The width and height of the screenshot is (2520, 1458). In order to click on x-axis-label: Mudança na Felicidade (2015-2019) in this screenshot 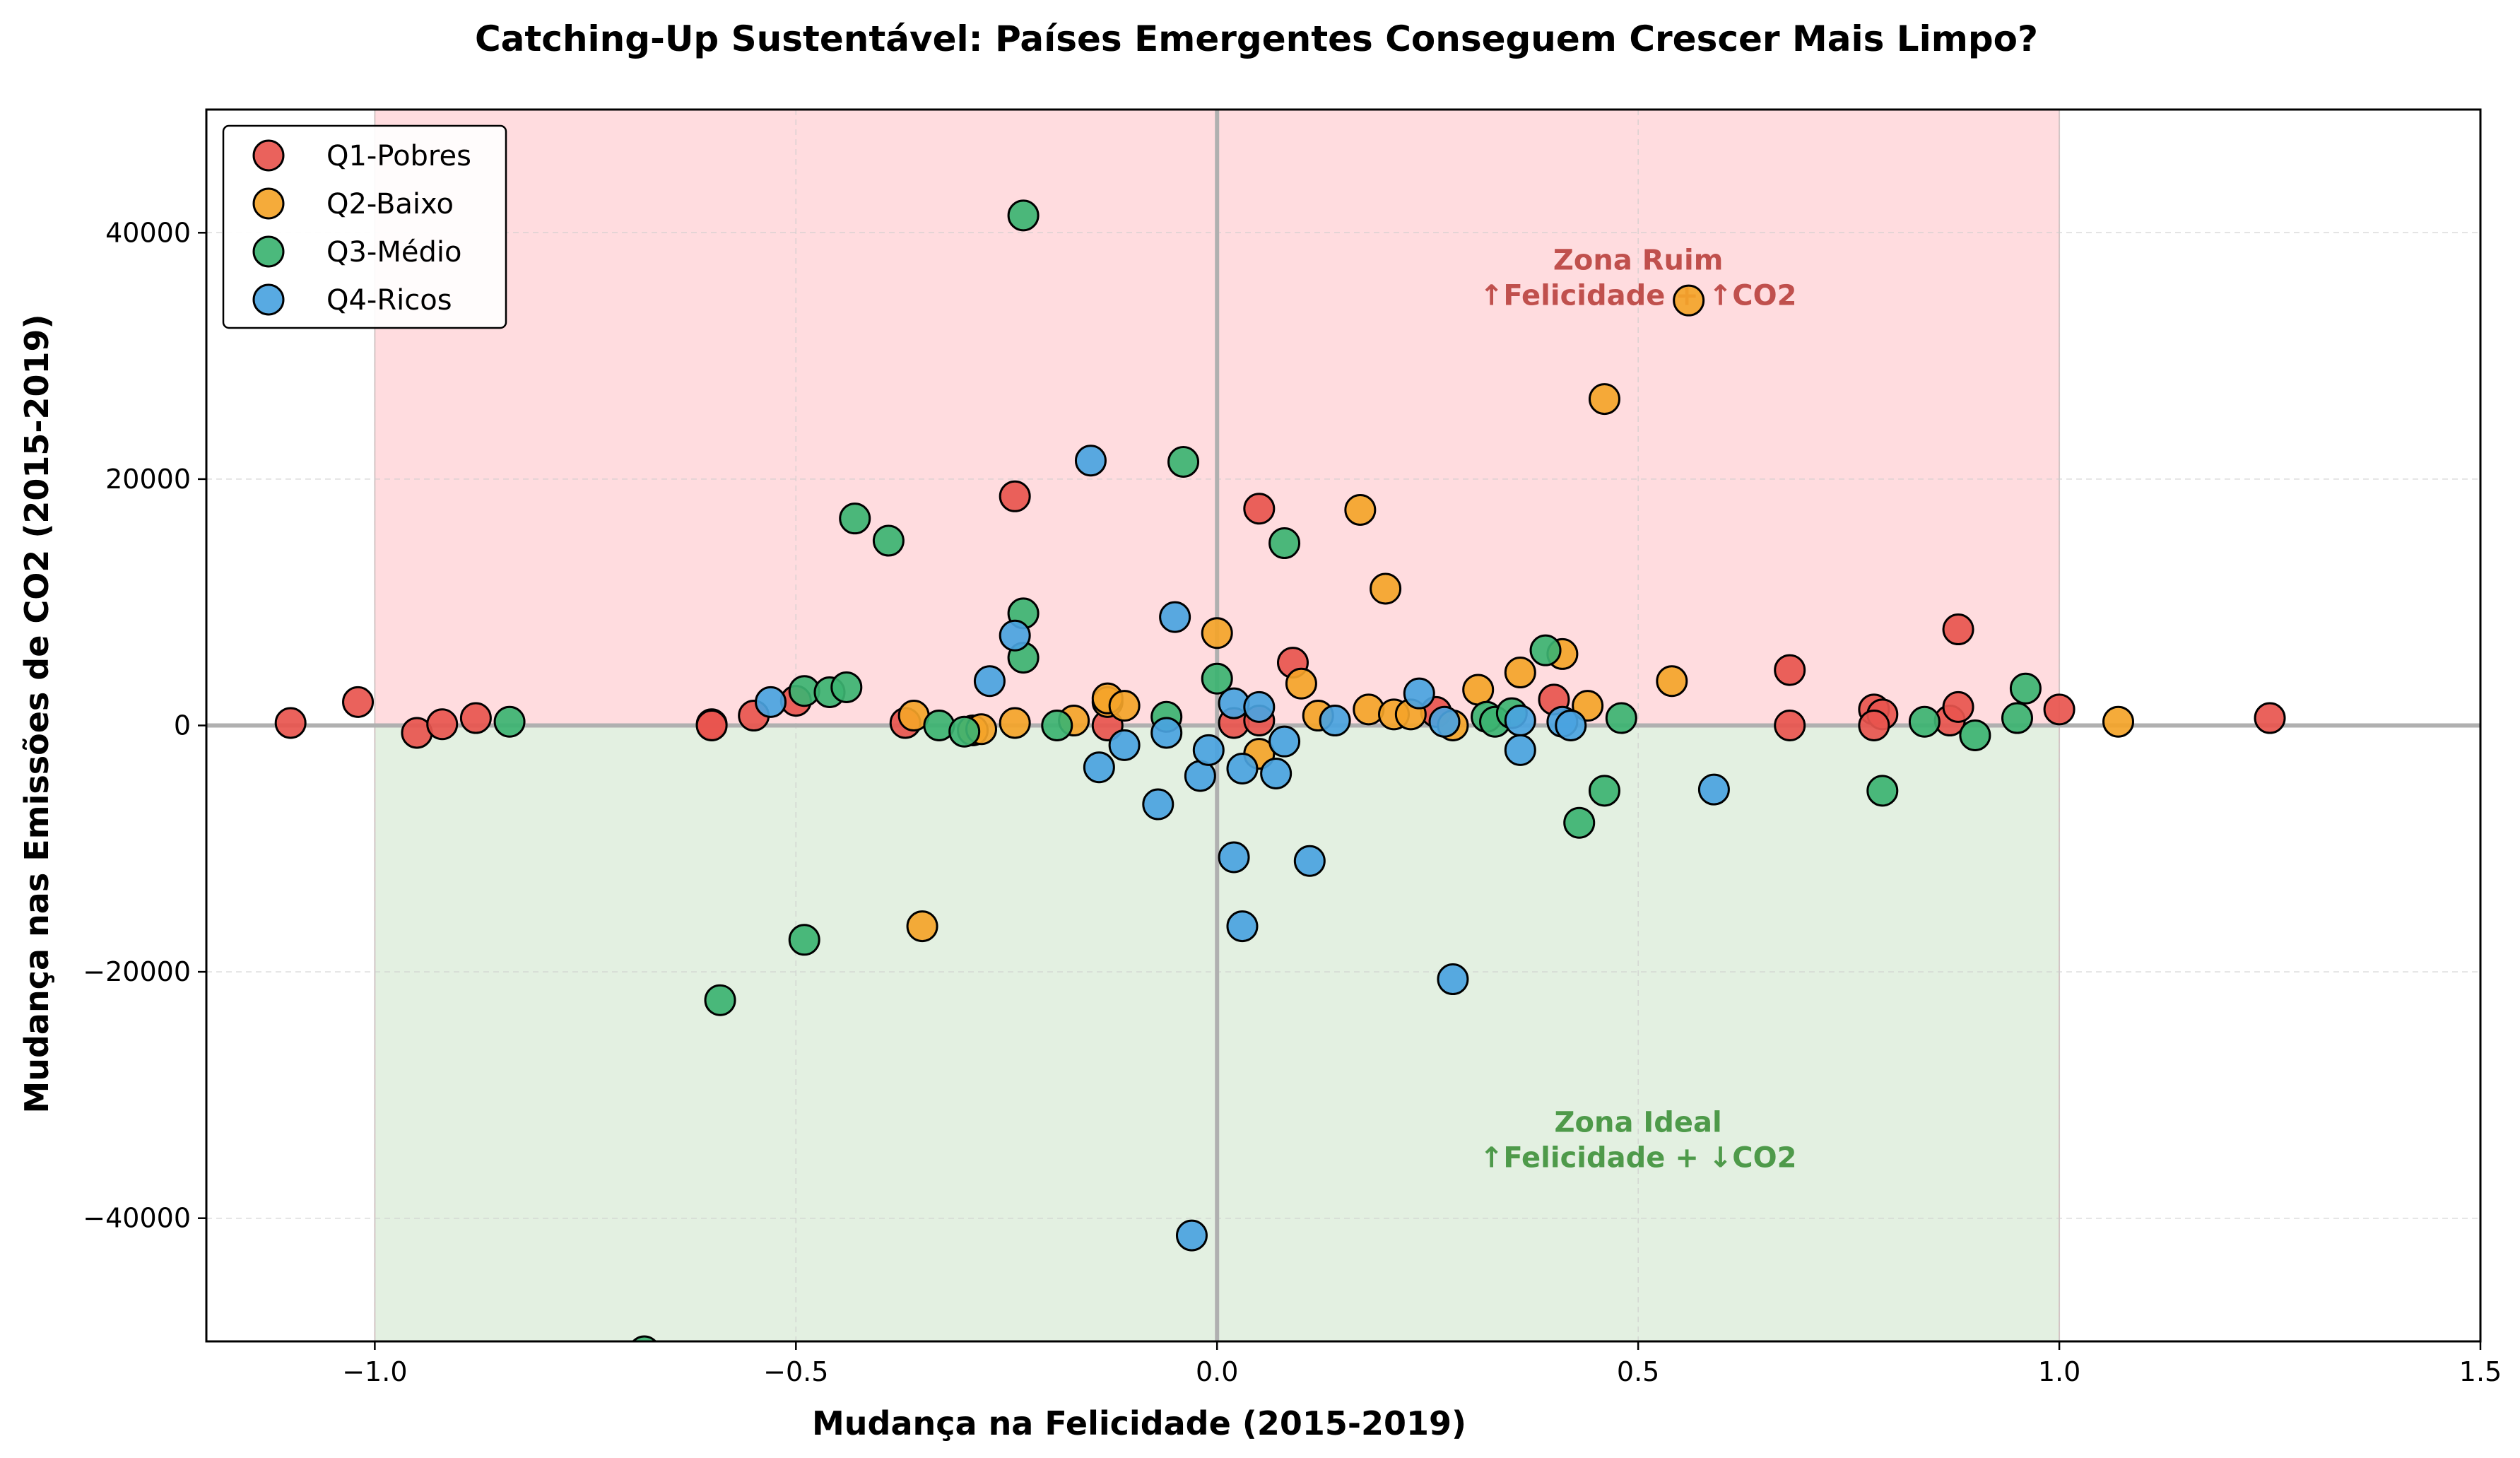, I will do `click(1139, 1423)`.